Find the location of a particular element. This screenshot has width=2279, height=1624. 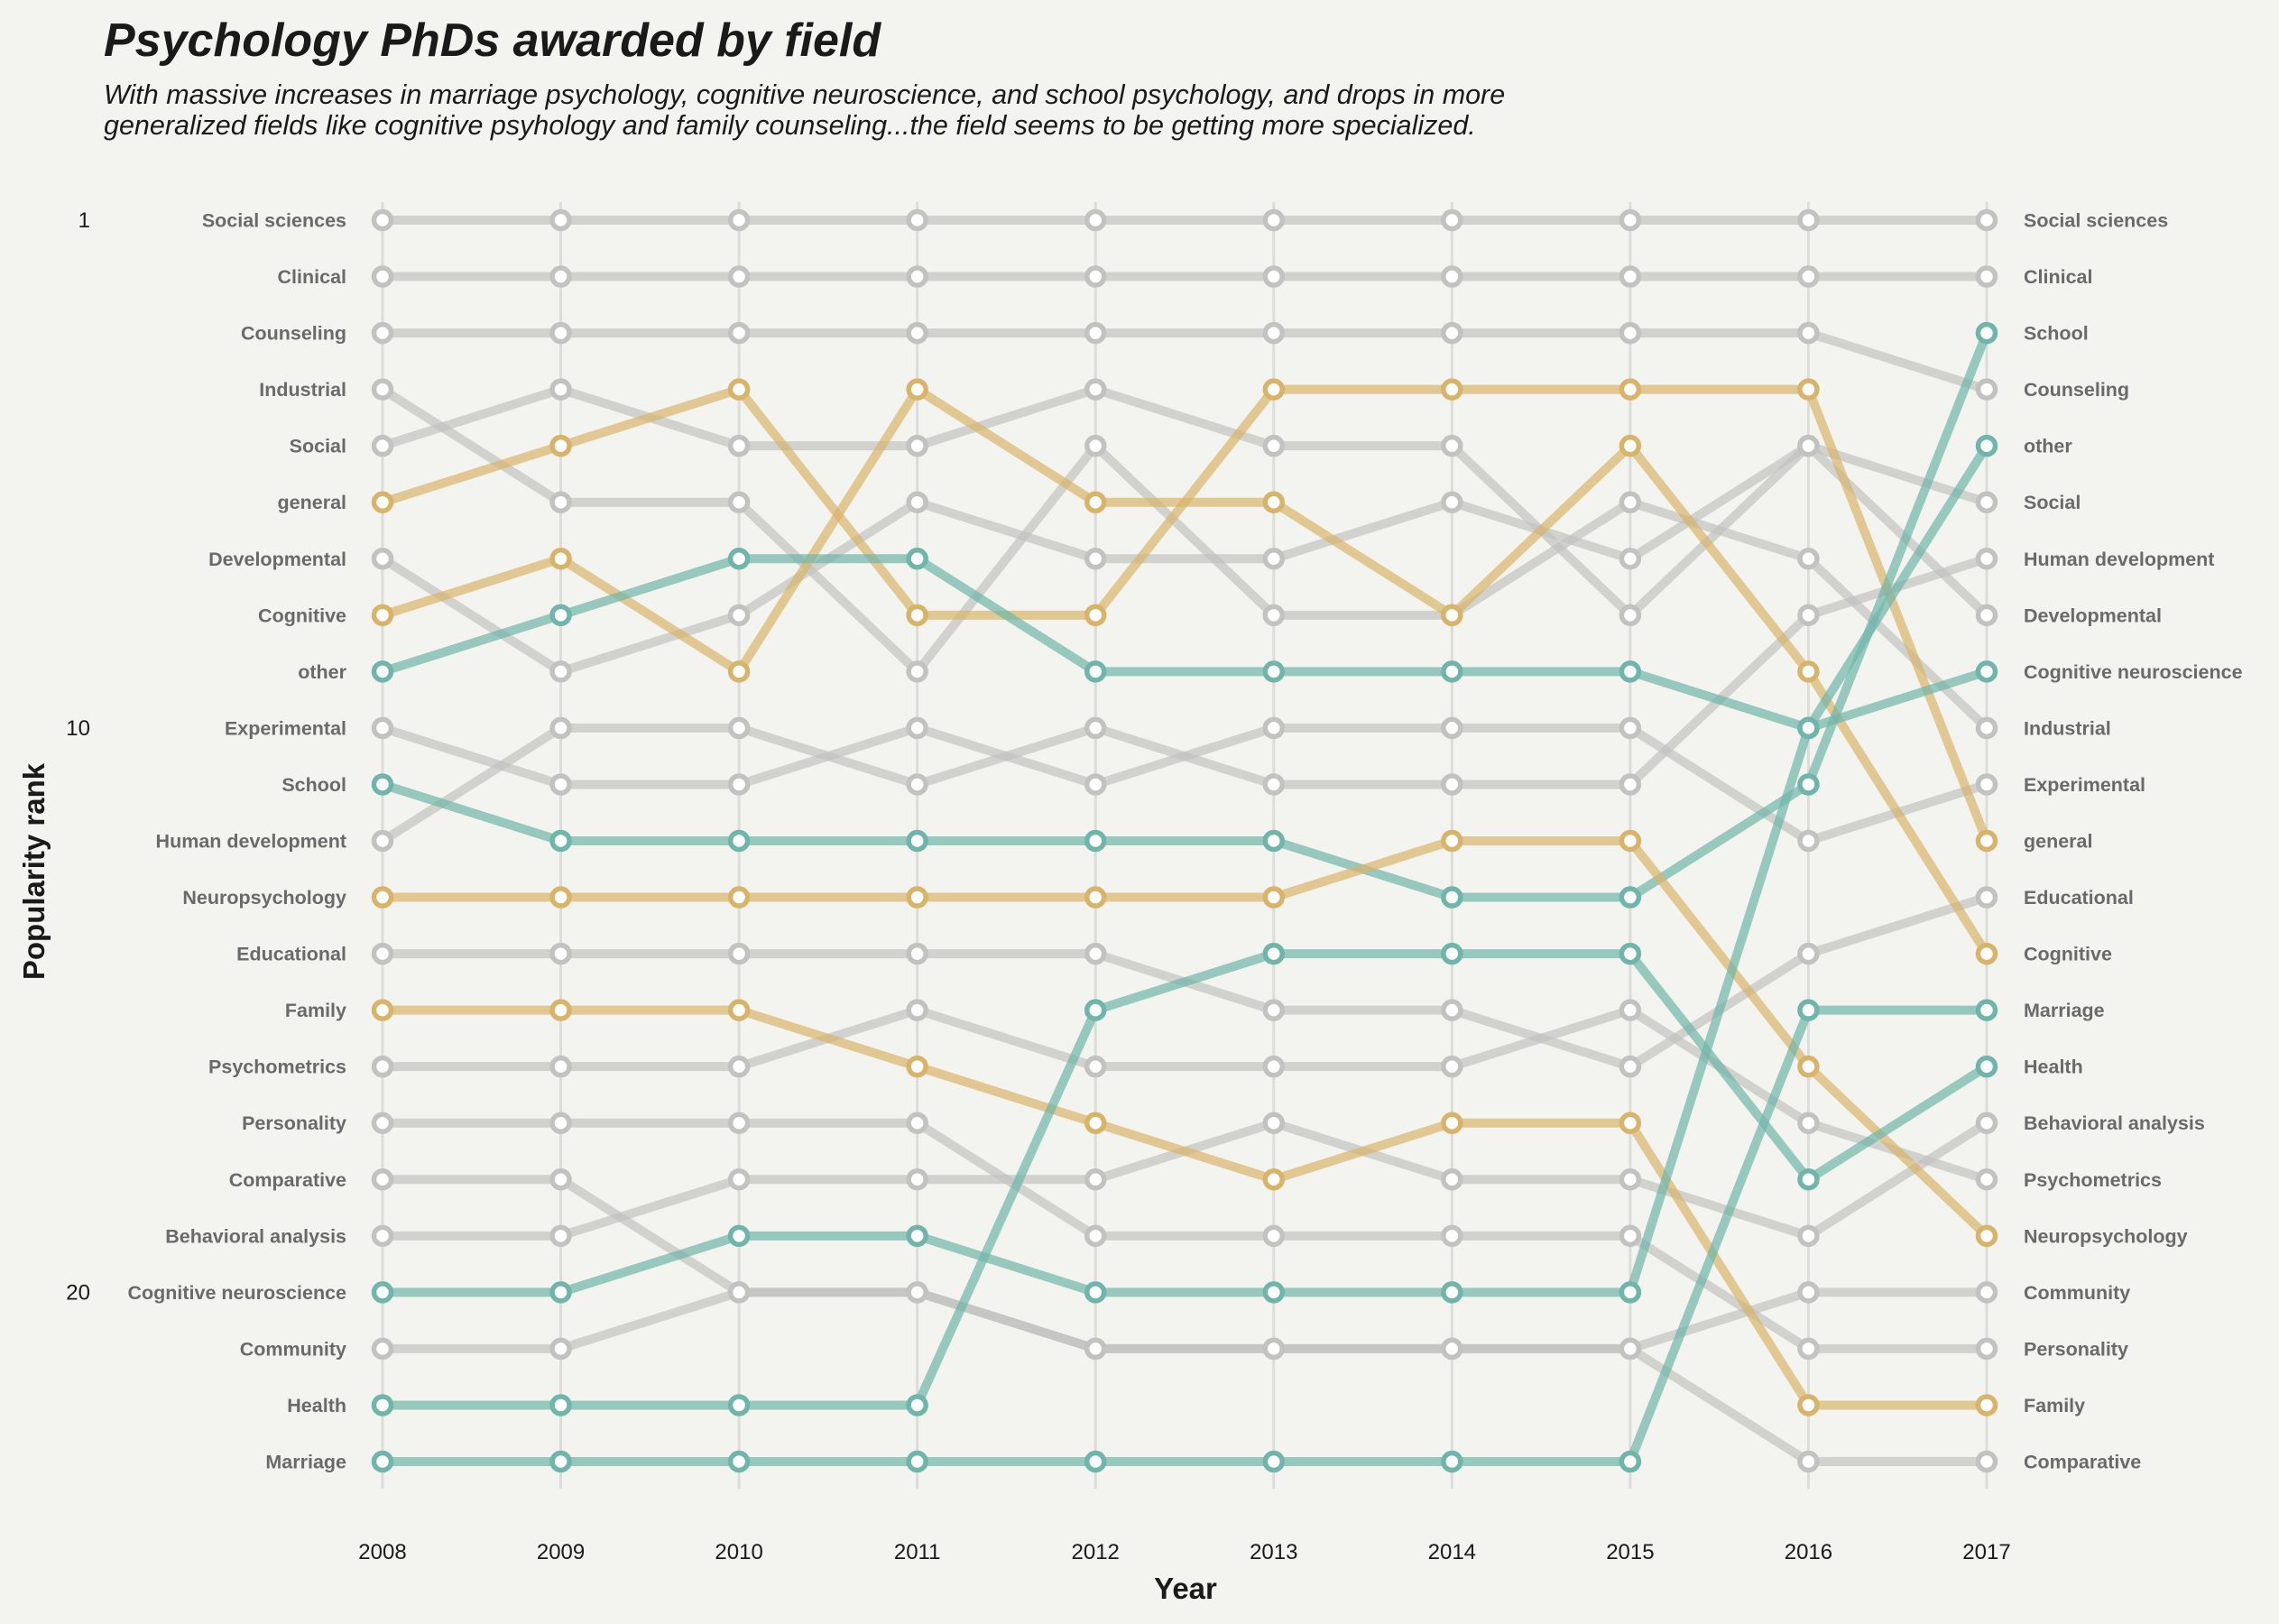

right-label-16: Health is located at coordinates (2053, 1068).